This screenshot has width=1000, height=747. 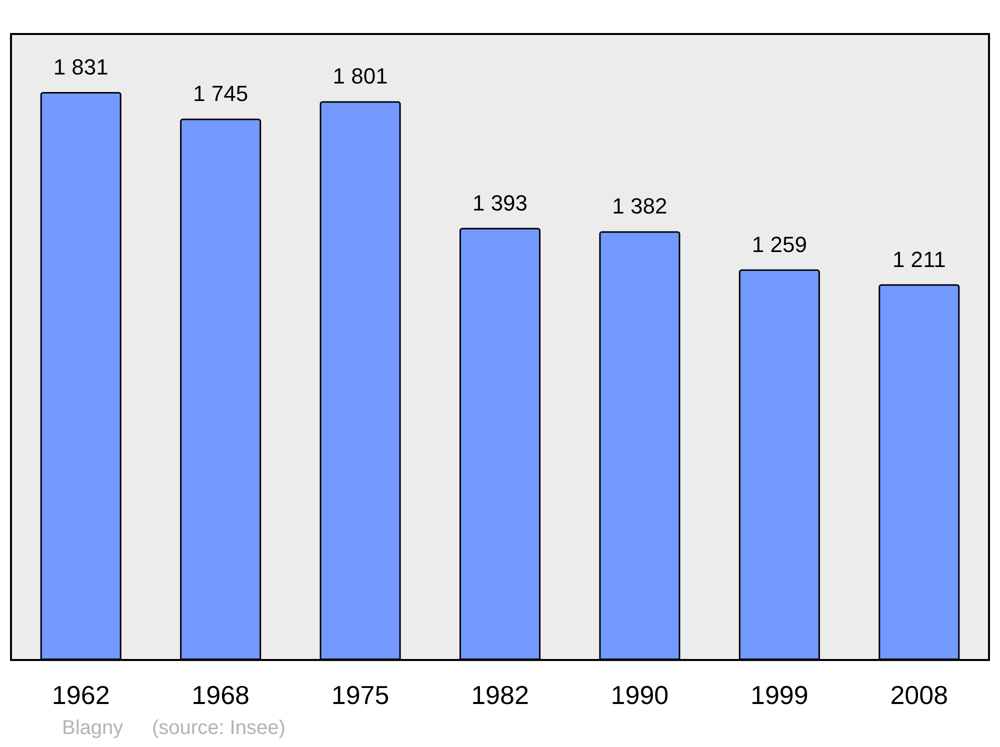 I want to click on x-tick-label: 2008, so click(x=919, y=695).